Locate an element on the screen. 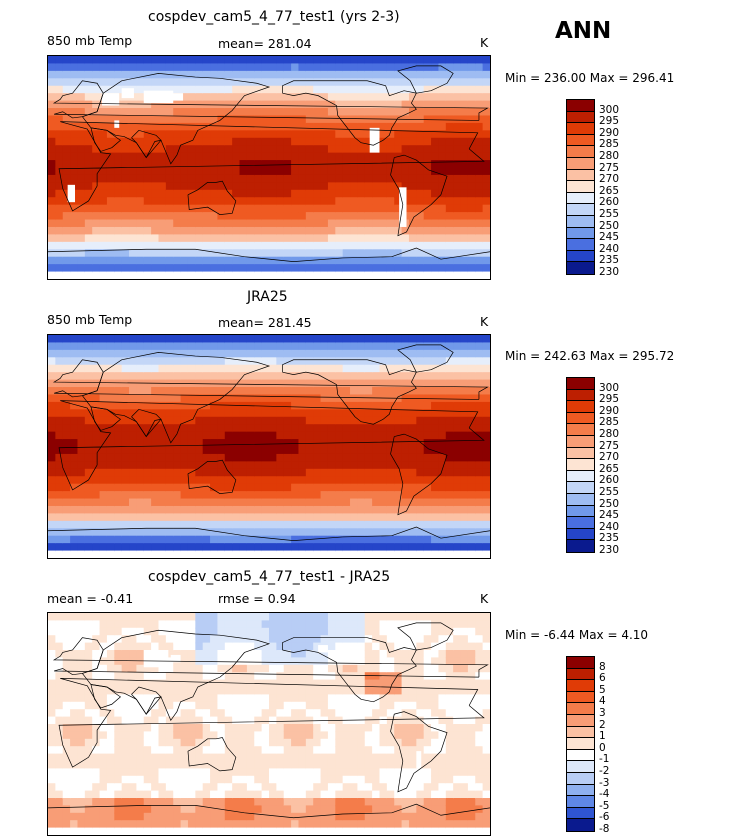  colorbar-box is located at coordinates (580, 187).